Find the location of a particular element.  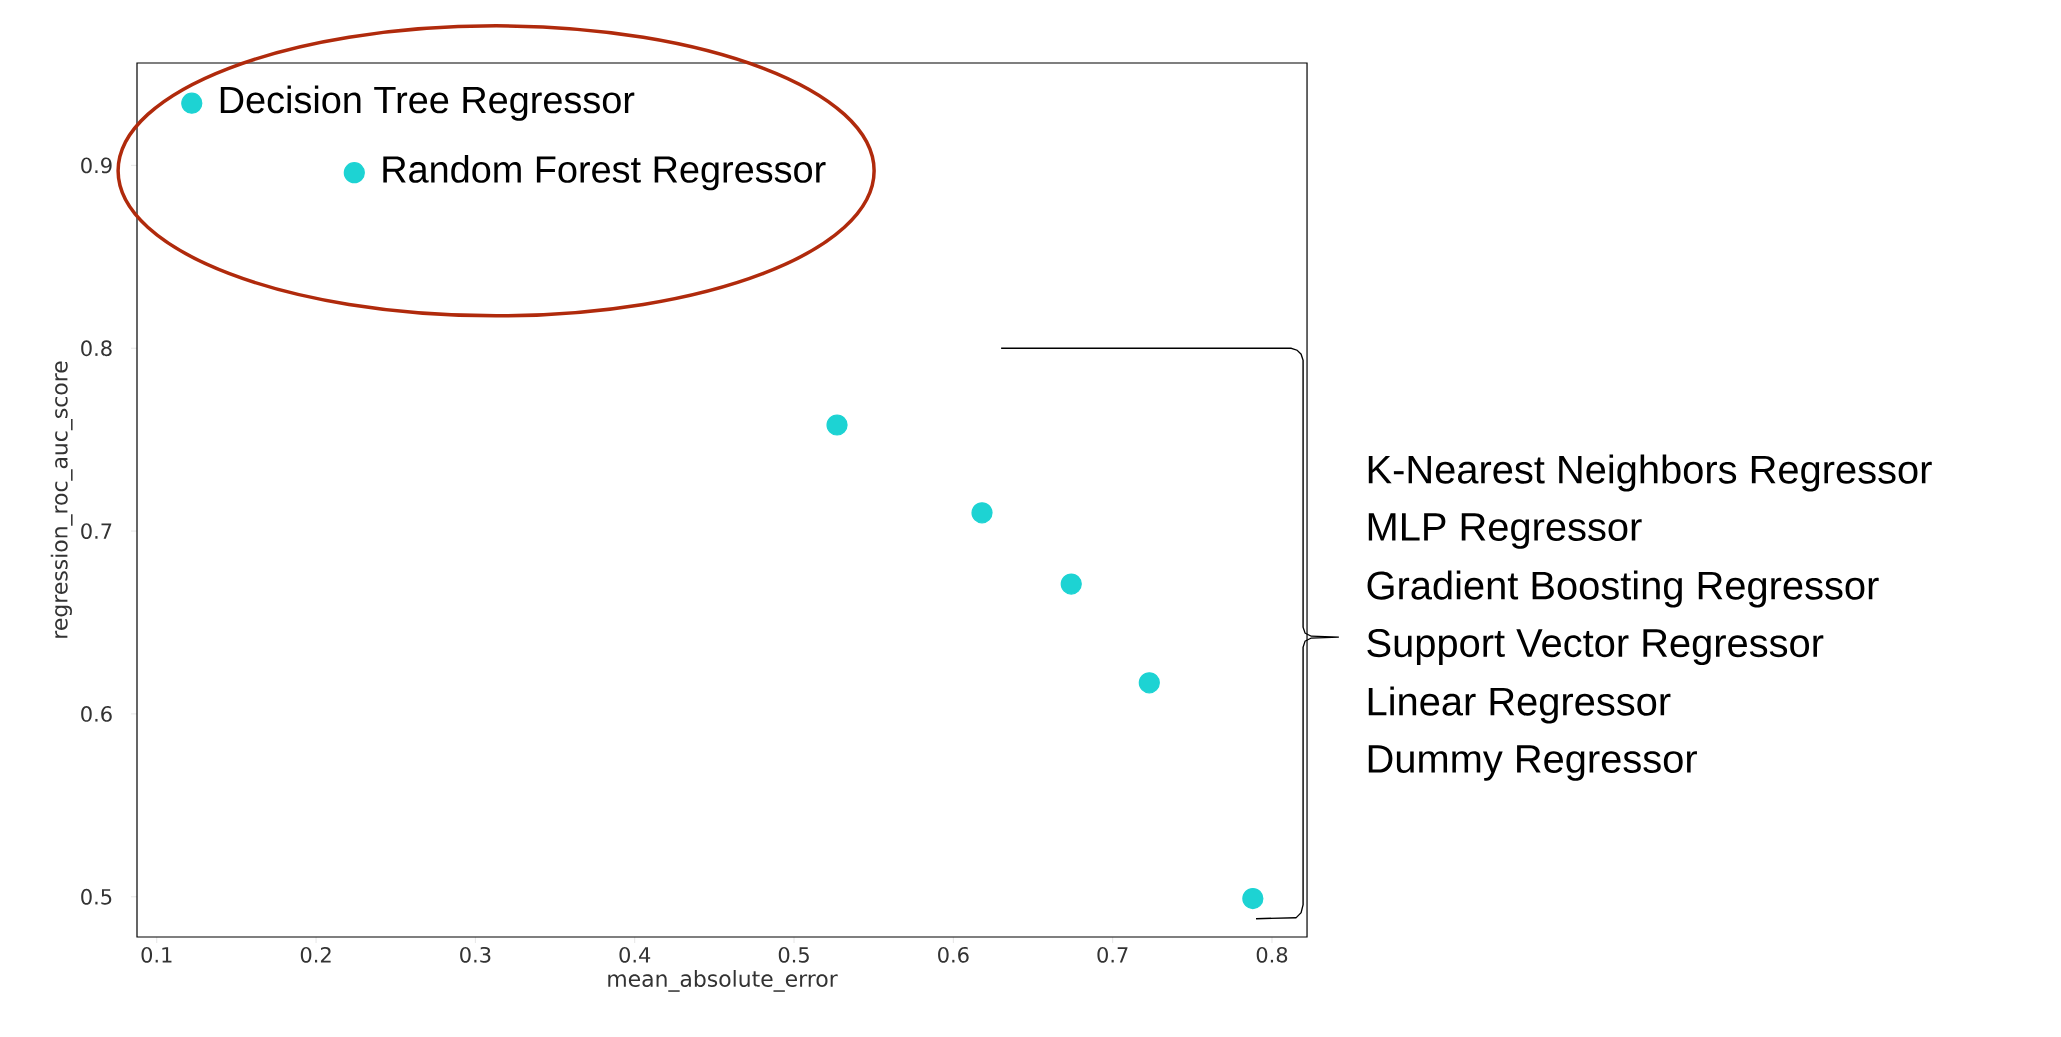

annotation: Random Forest Regressor is located at coordinates (604, 173).